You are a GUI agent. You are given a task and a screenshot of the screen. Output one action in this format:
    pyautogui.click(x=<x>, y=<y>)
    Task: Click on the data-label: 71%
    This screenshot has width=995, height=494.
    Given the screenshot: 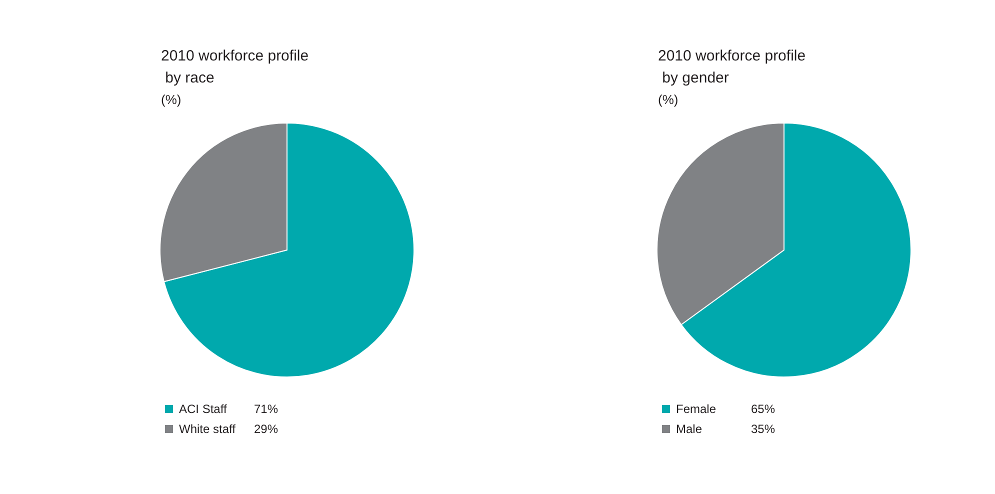 What is the action you would take?
    pyautogui.click(x=266, y=409)
    